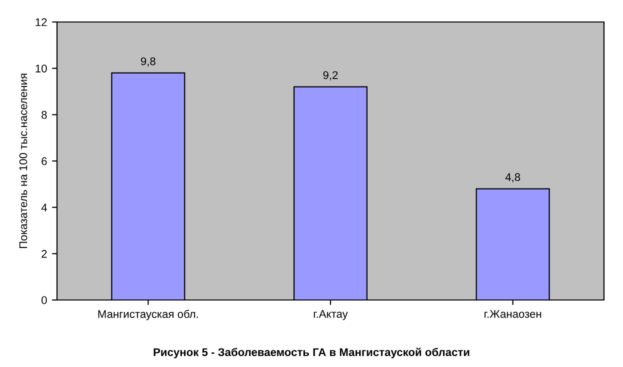  Describe the element at coordinates (512, 177) in the screenshot. I see `data-label: 4,8` at that location.